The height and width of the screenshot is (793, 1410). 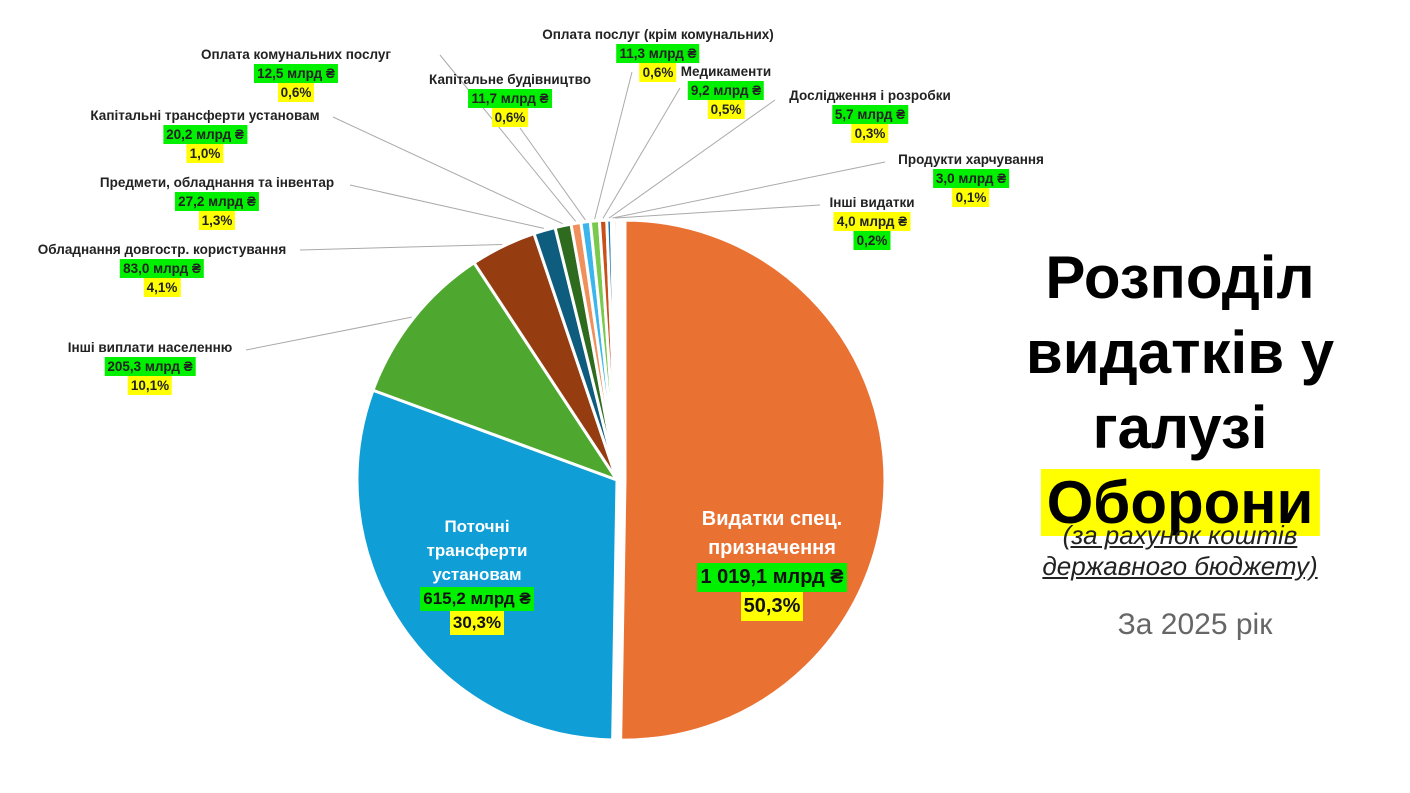 I want to click on slice-amount: 9,2 млрд ₴, so click(x=726, y=90).